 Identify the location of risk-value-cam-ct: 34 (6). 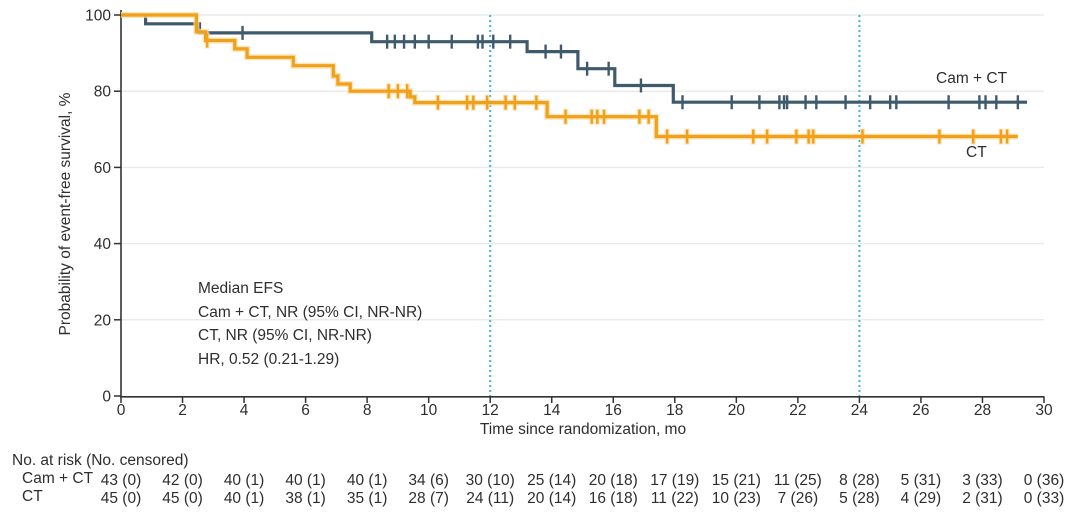
(428, 480).